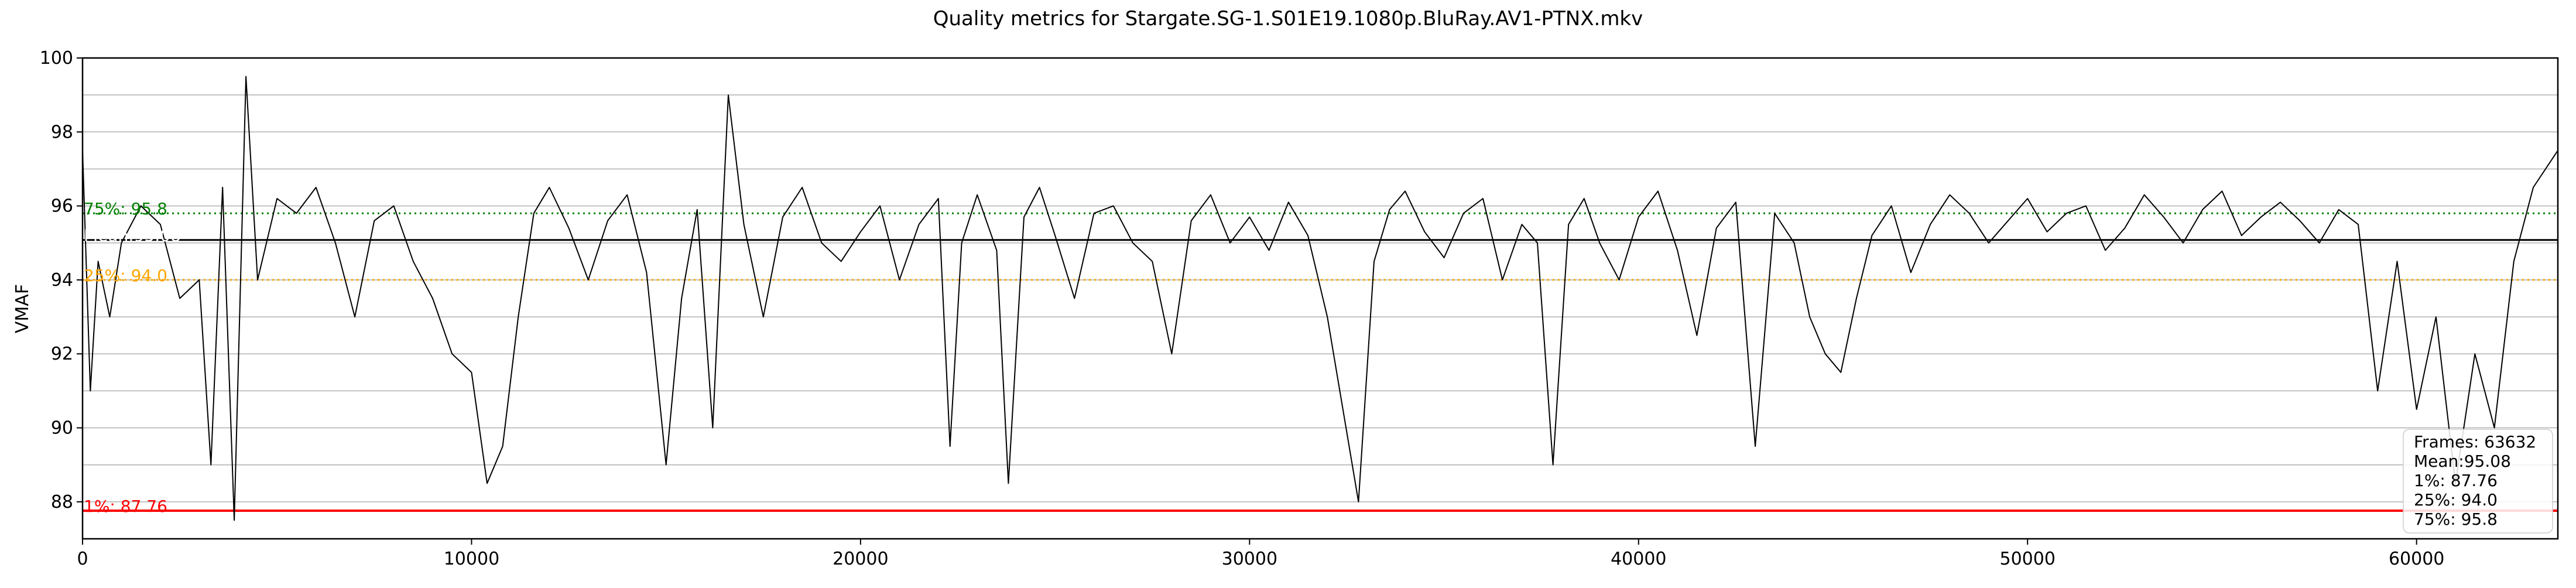  I want to click on x-tick-label-50000: 50000, so click(2028, 559).